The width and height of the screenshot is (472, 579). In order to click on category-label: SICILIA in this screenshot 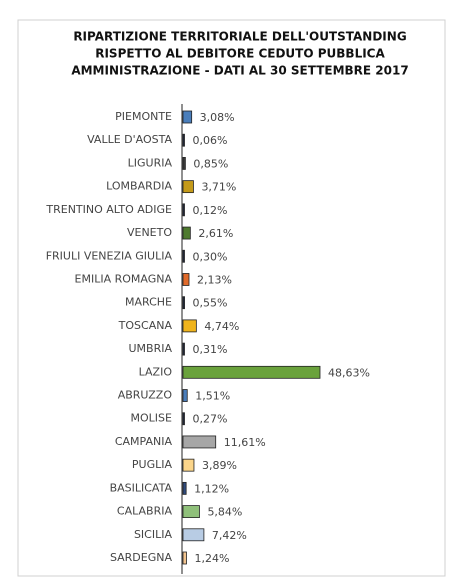, I will do `click(153, 534)`.